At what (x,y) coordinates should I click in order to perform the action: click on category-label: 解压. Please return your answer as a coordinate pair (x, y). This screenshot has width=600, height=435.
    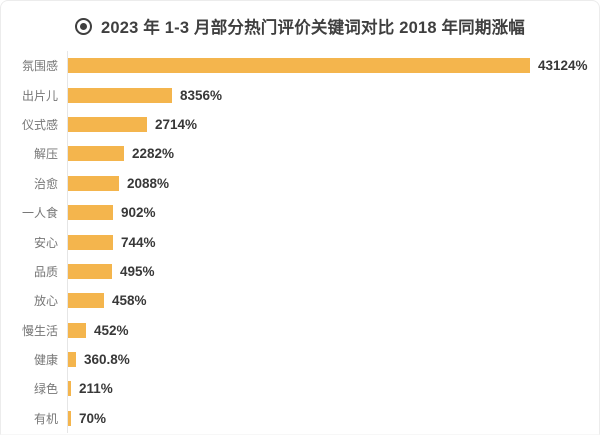
    Looking at the image, I should click on (45, 154).